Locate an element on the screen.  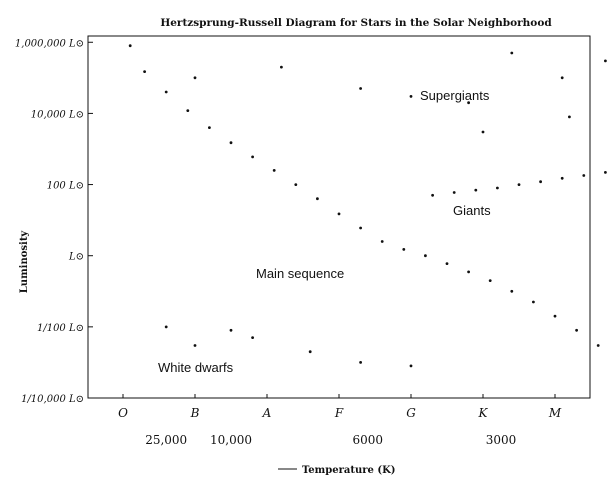
temperature-labels: 25,000 10,000 6000 3000 is located at coordinates (330, 440).